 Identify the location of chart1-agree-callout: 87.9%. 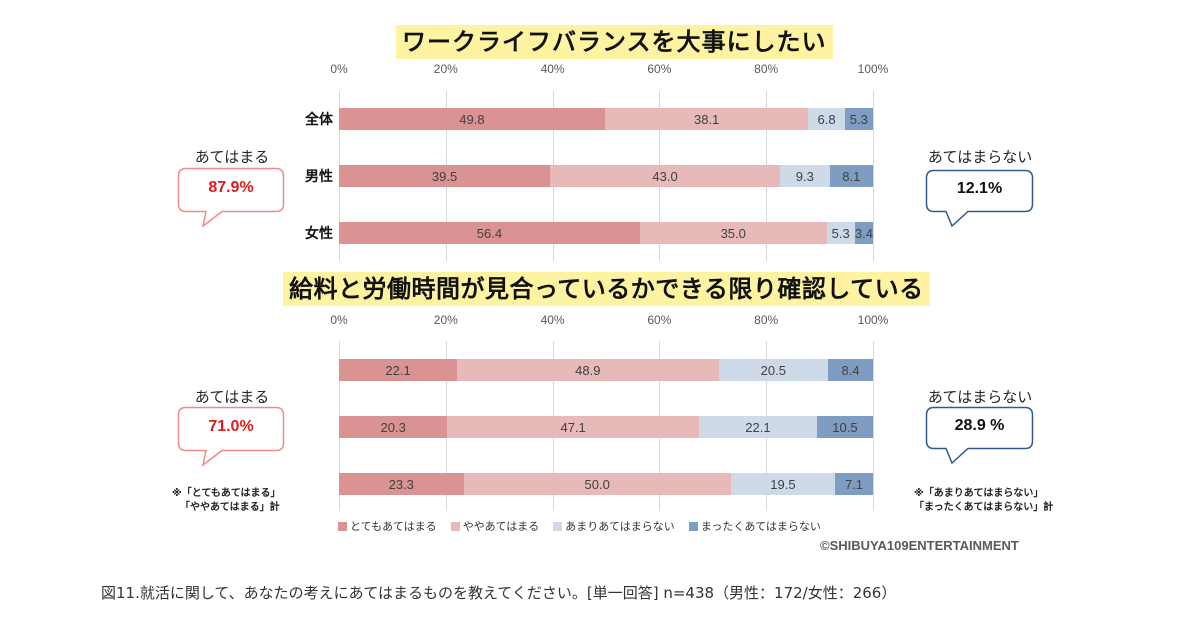
(231, 197).